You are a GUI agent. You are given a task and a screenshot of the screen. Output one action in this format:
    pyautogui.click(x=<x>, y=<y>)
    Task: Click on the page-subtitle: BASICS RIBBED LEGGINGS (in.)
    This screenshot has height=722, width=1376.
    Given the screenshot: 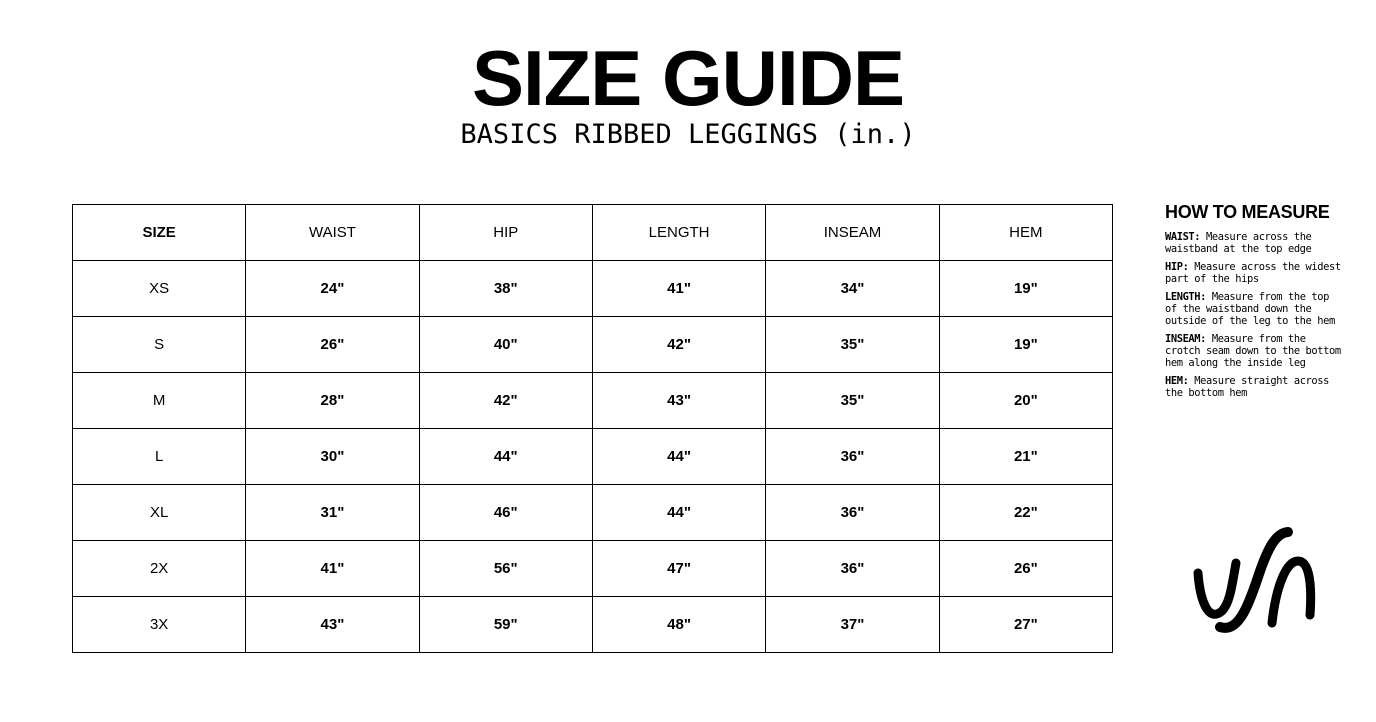 What is the action you would take?
    pyautogui.click(x=688, y=134)
    